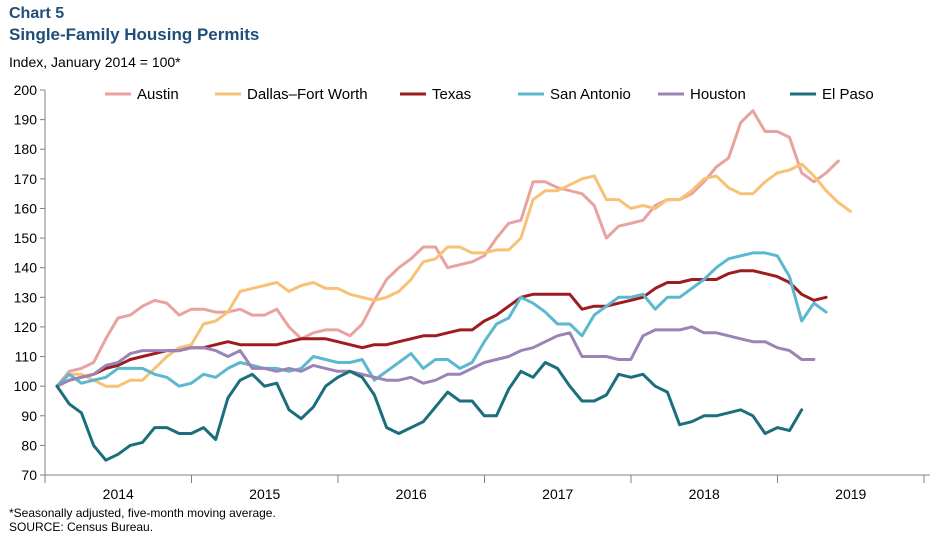 The width and height of the screenshot is (949, 541). Describe the element at coordinates (26, 327) in the screenshot. I see `y-tick-label: 120` at that location.